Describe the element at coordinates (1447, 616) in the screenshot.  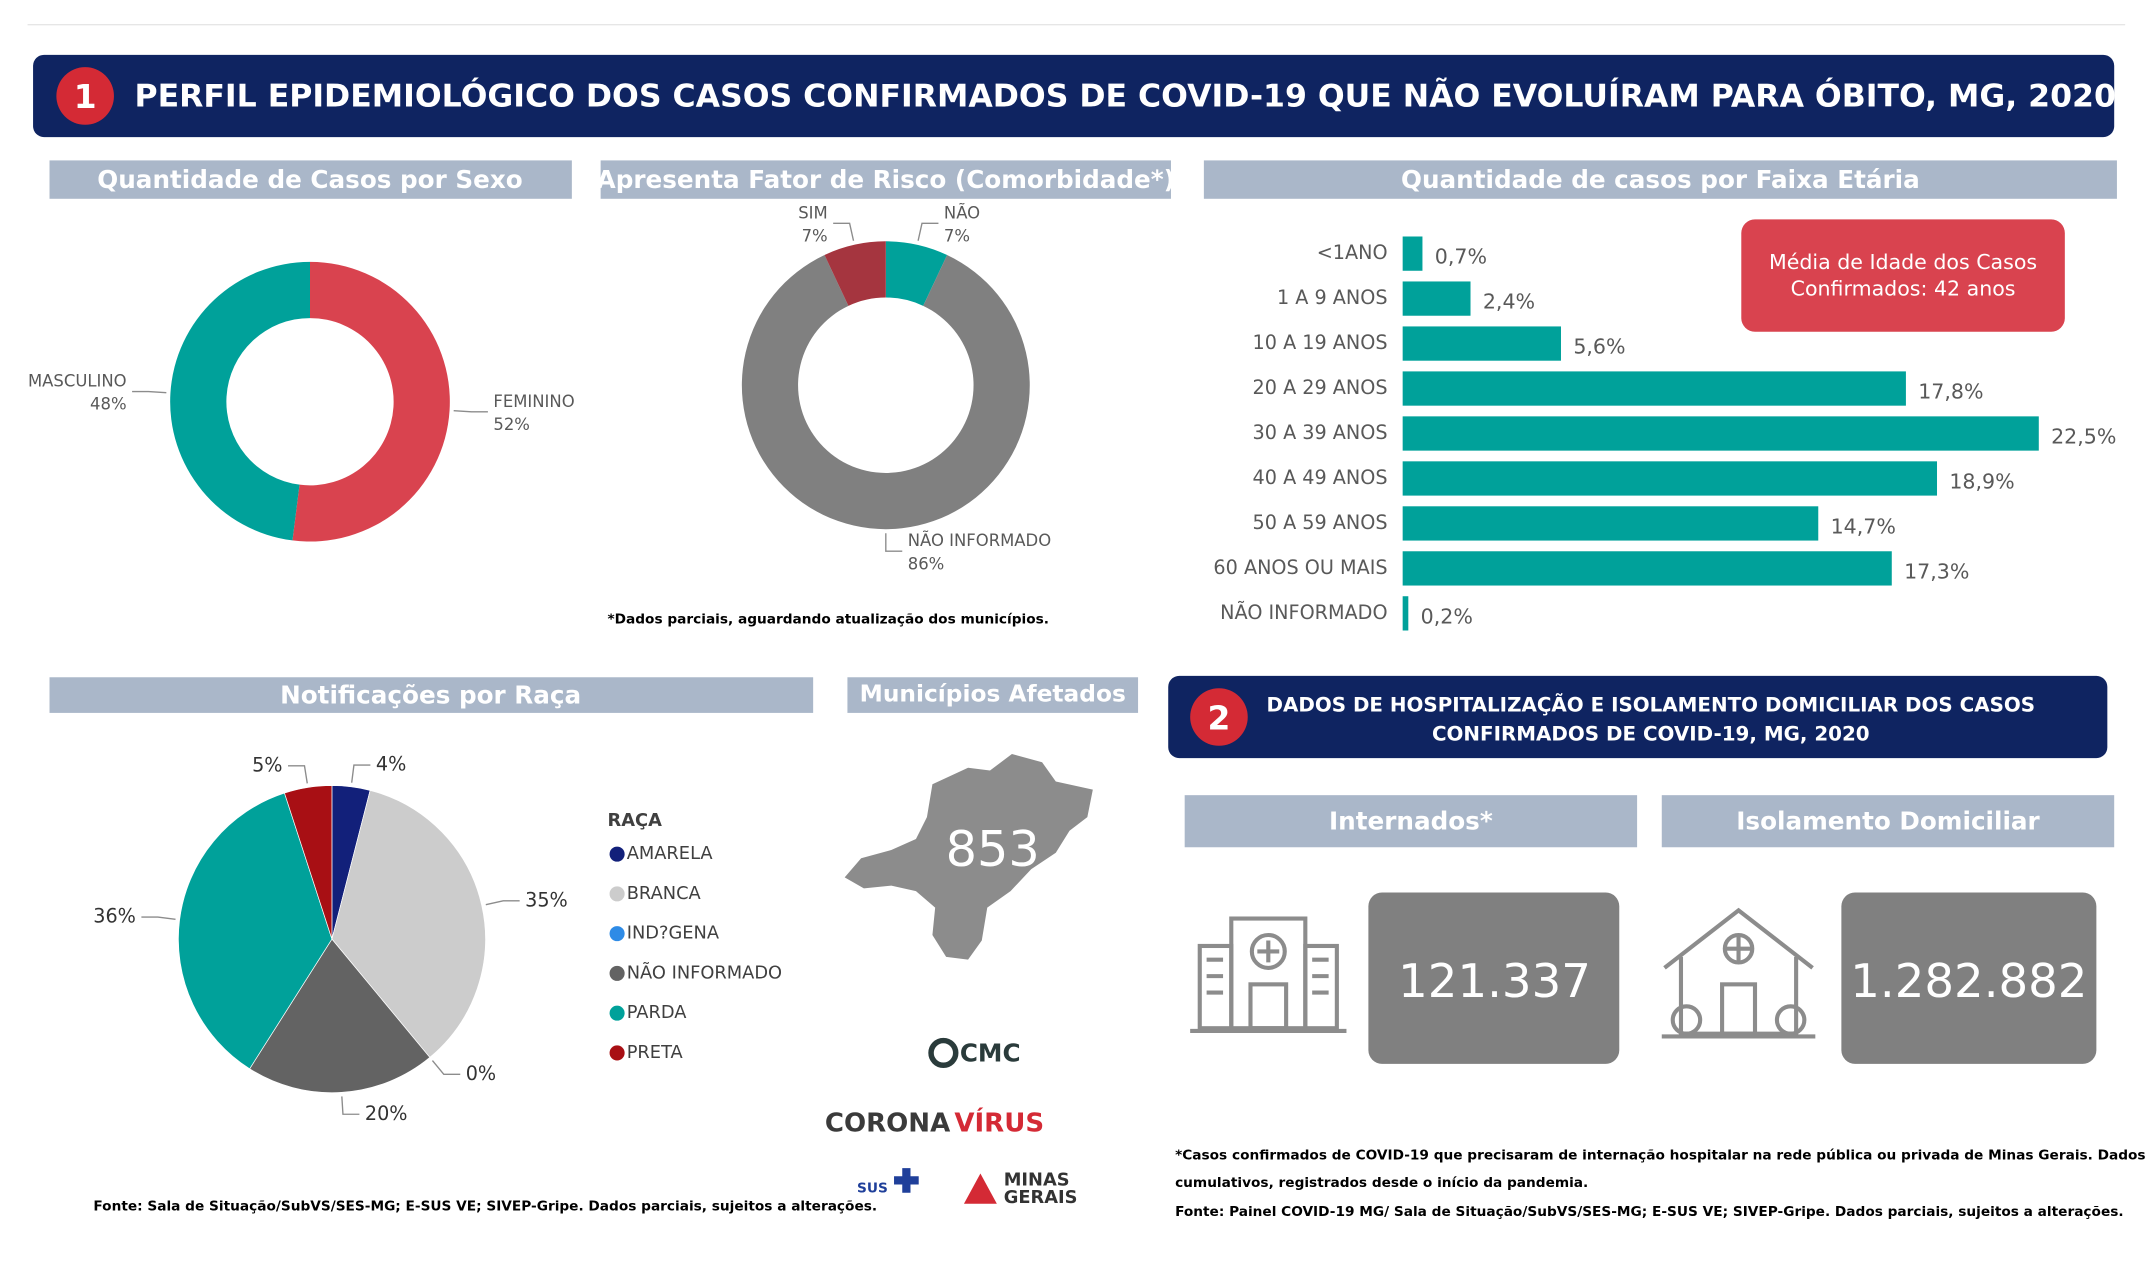
I see `value-label: 0,2%` at that location.